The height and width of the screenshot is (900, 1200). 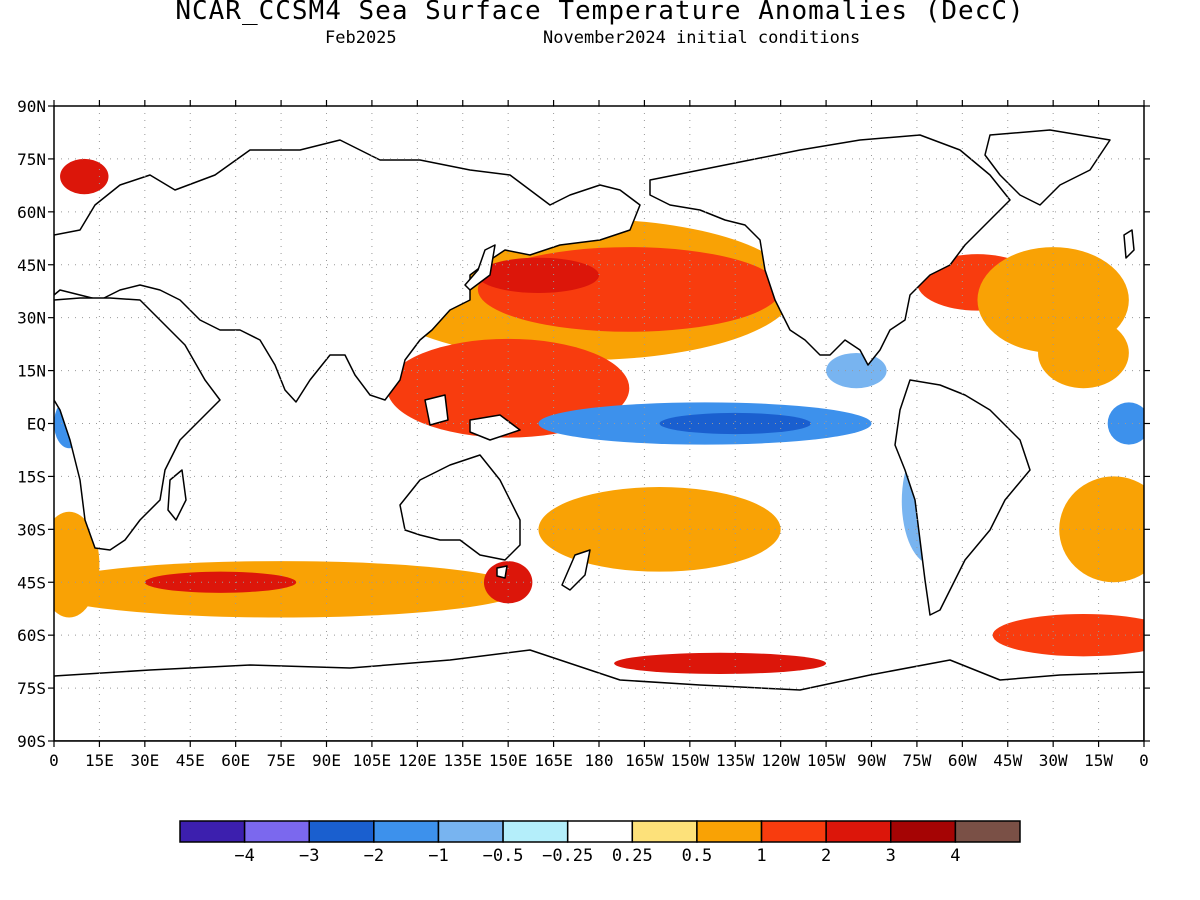 What do you see at coordinates (1053, 760) in the screenshot?
I see `lon-tick-label: 30W` at bounding box center [1053, 760].